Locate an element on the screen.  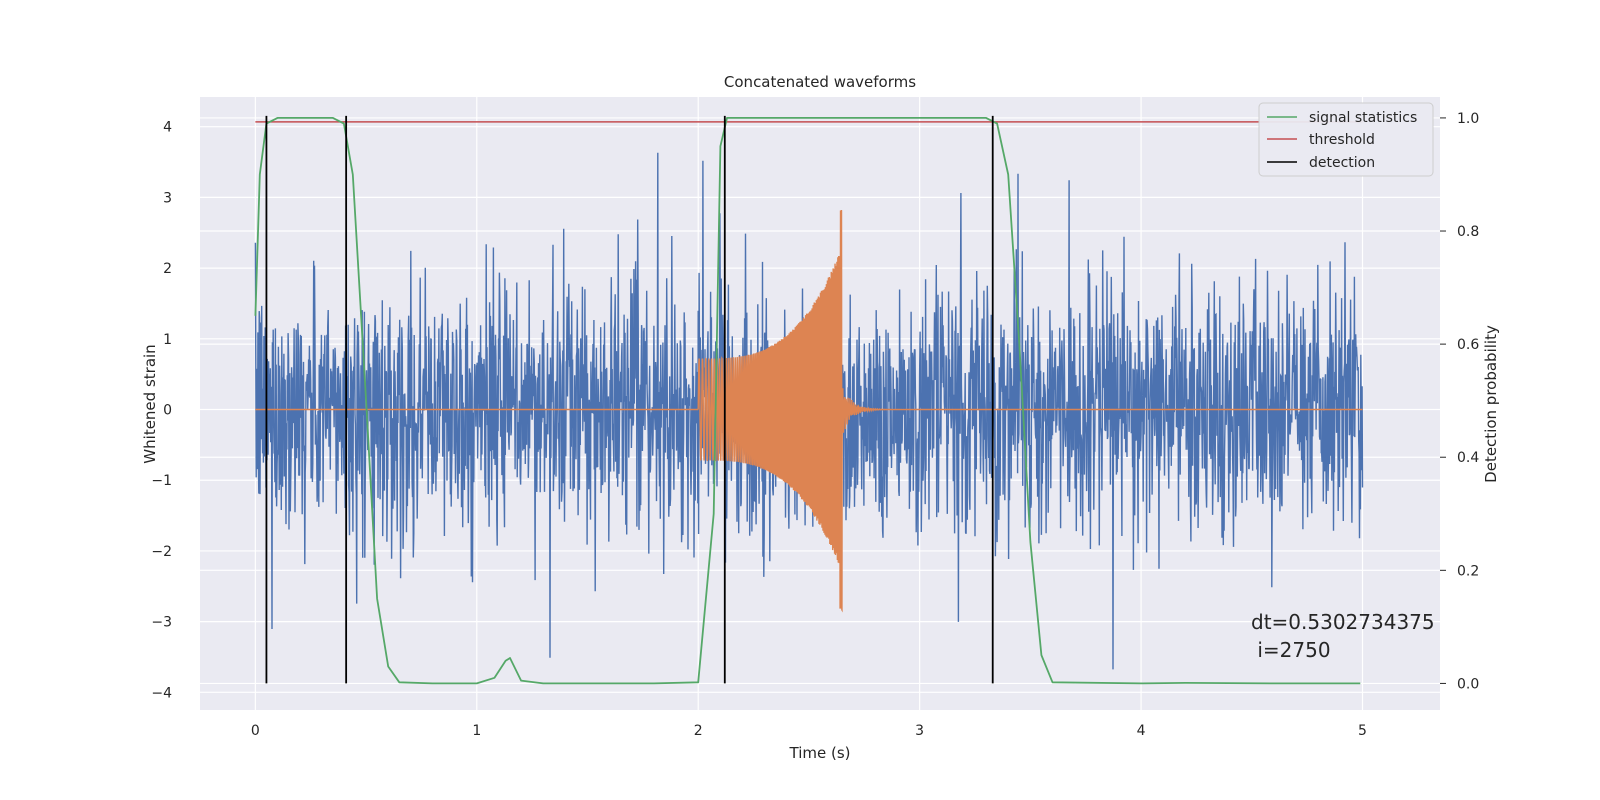
y-tick-label: 3 is located at coordinates (167, 198).